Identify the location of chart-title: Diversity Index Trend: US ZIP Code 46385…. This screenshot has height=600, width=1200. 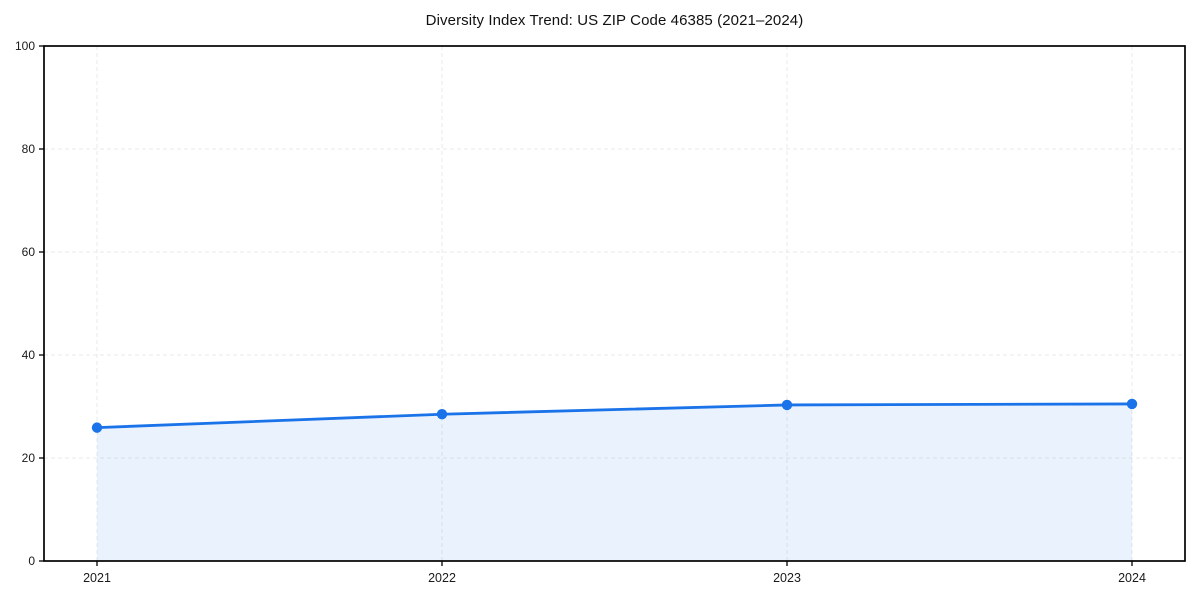
(614, 20).